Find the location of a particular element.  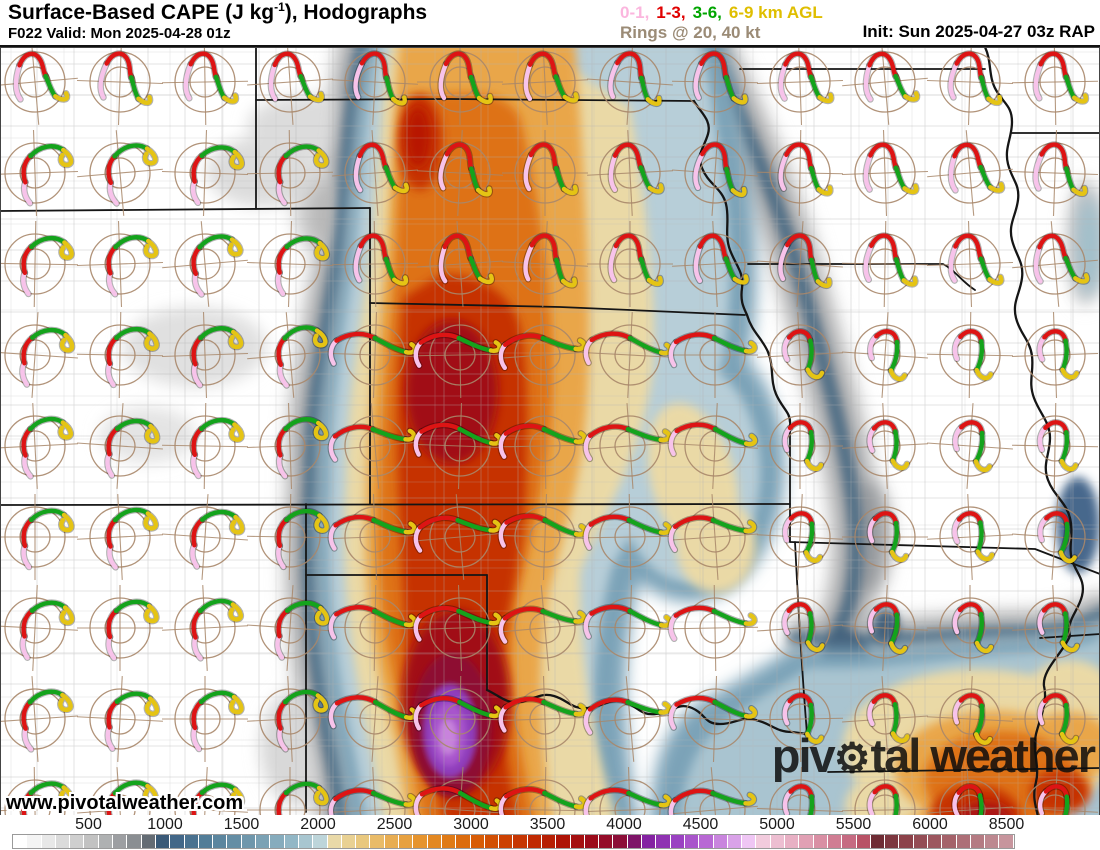

watermark: www.pivotalweather.com is located at coordinates (125, 803).